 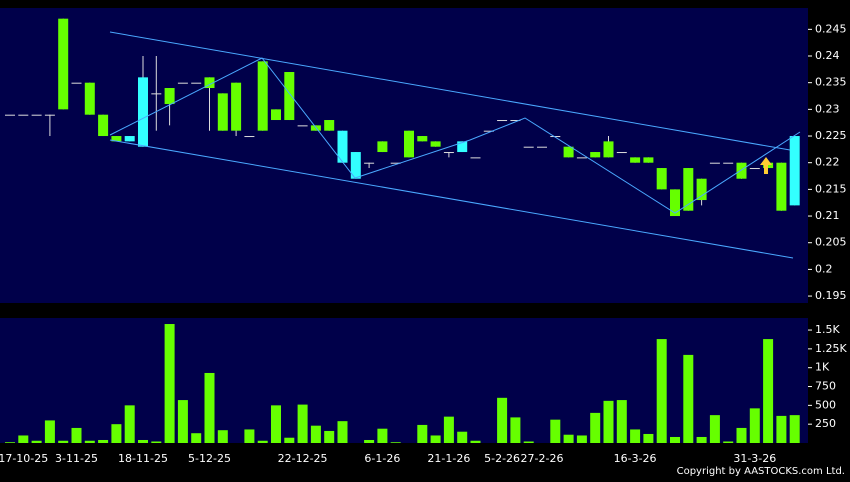 What do you see at coordinates (24, 458) in the screenshot?
I see `x-tick-label: 17-10-25` at bounding box center [24, 458].